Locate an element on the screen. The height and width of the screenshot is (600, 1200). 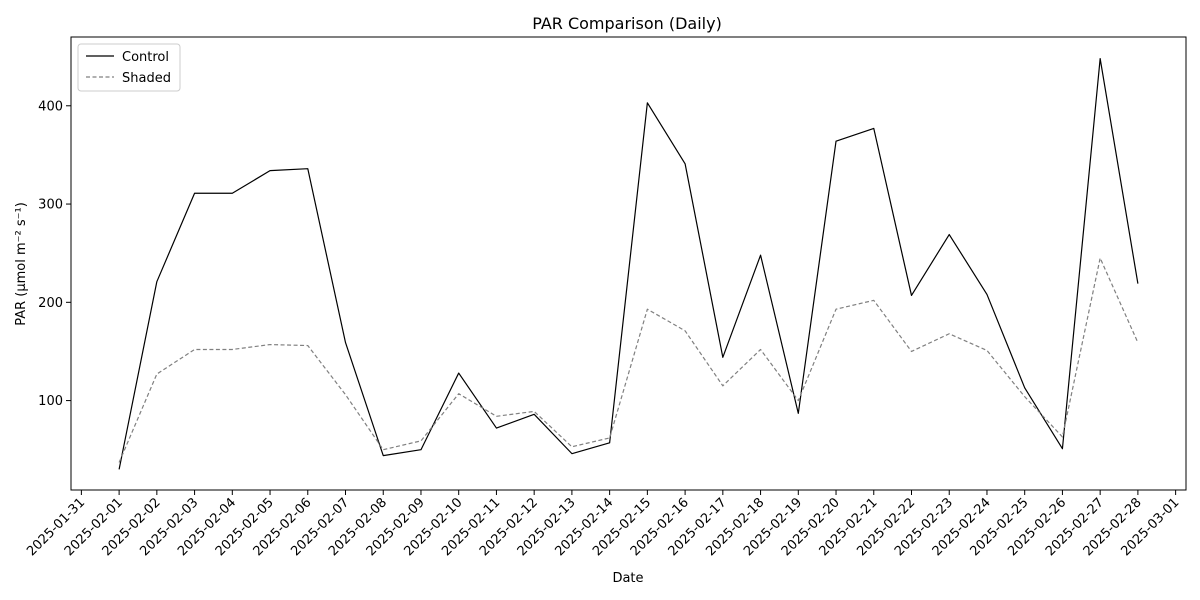
y-tick-label: 400 is located at coordinates (50, 106).